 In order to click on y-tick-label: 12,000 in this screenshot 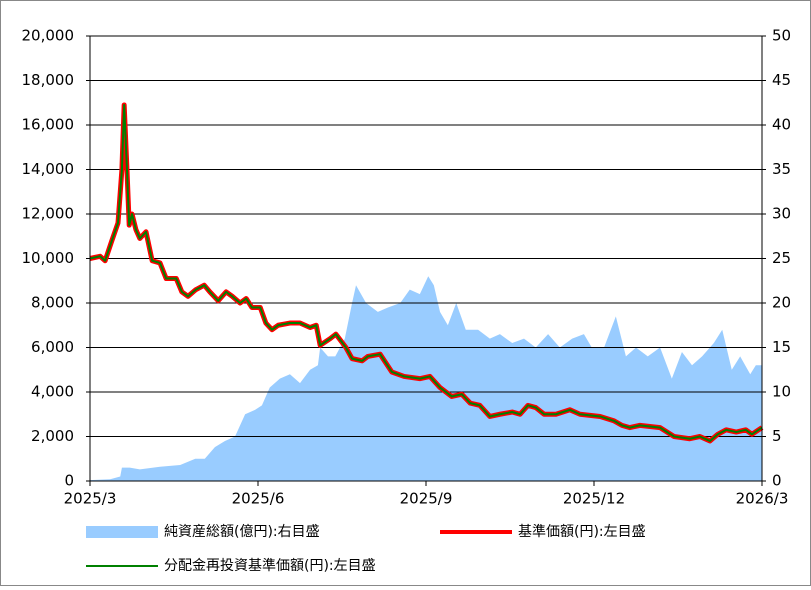, I will do `click(48, 214)`.